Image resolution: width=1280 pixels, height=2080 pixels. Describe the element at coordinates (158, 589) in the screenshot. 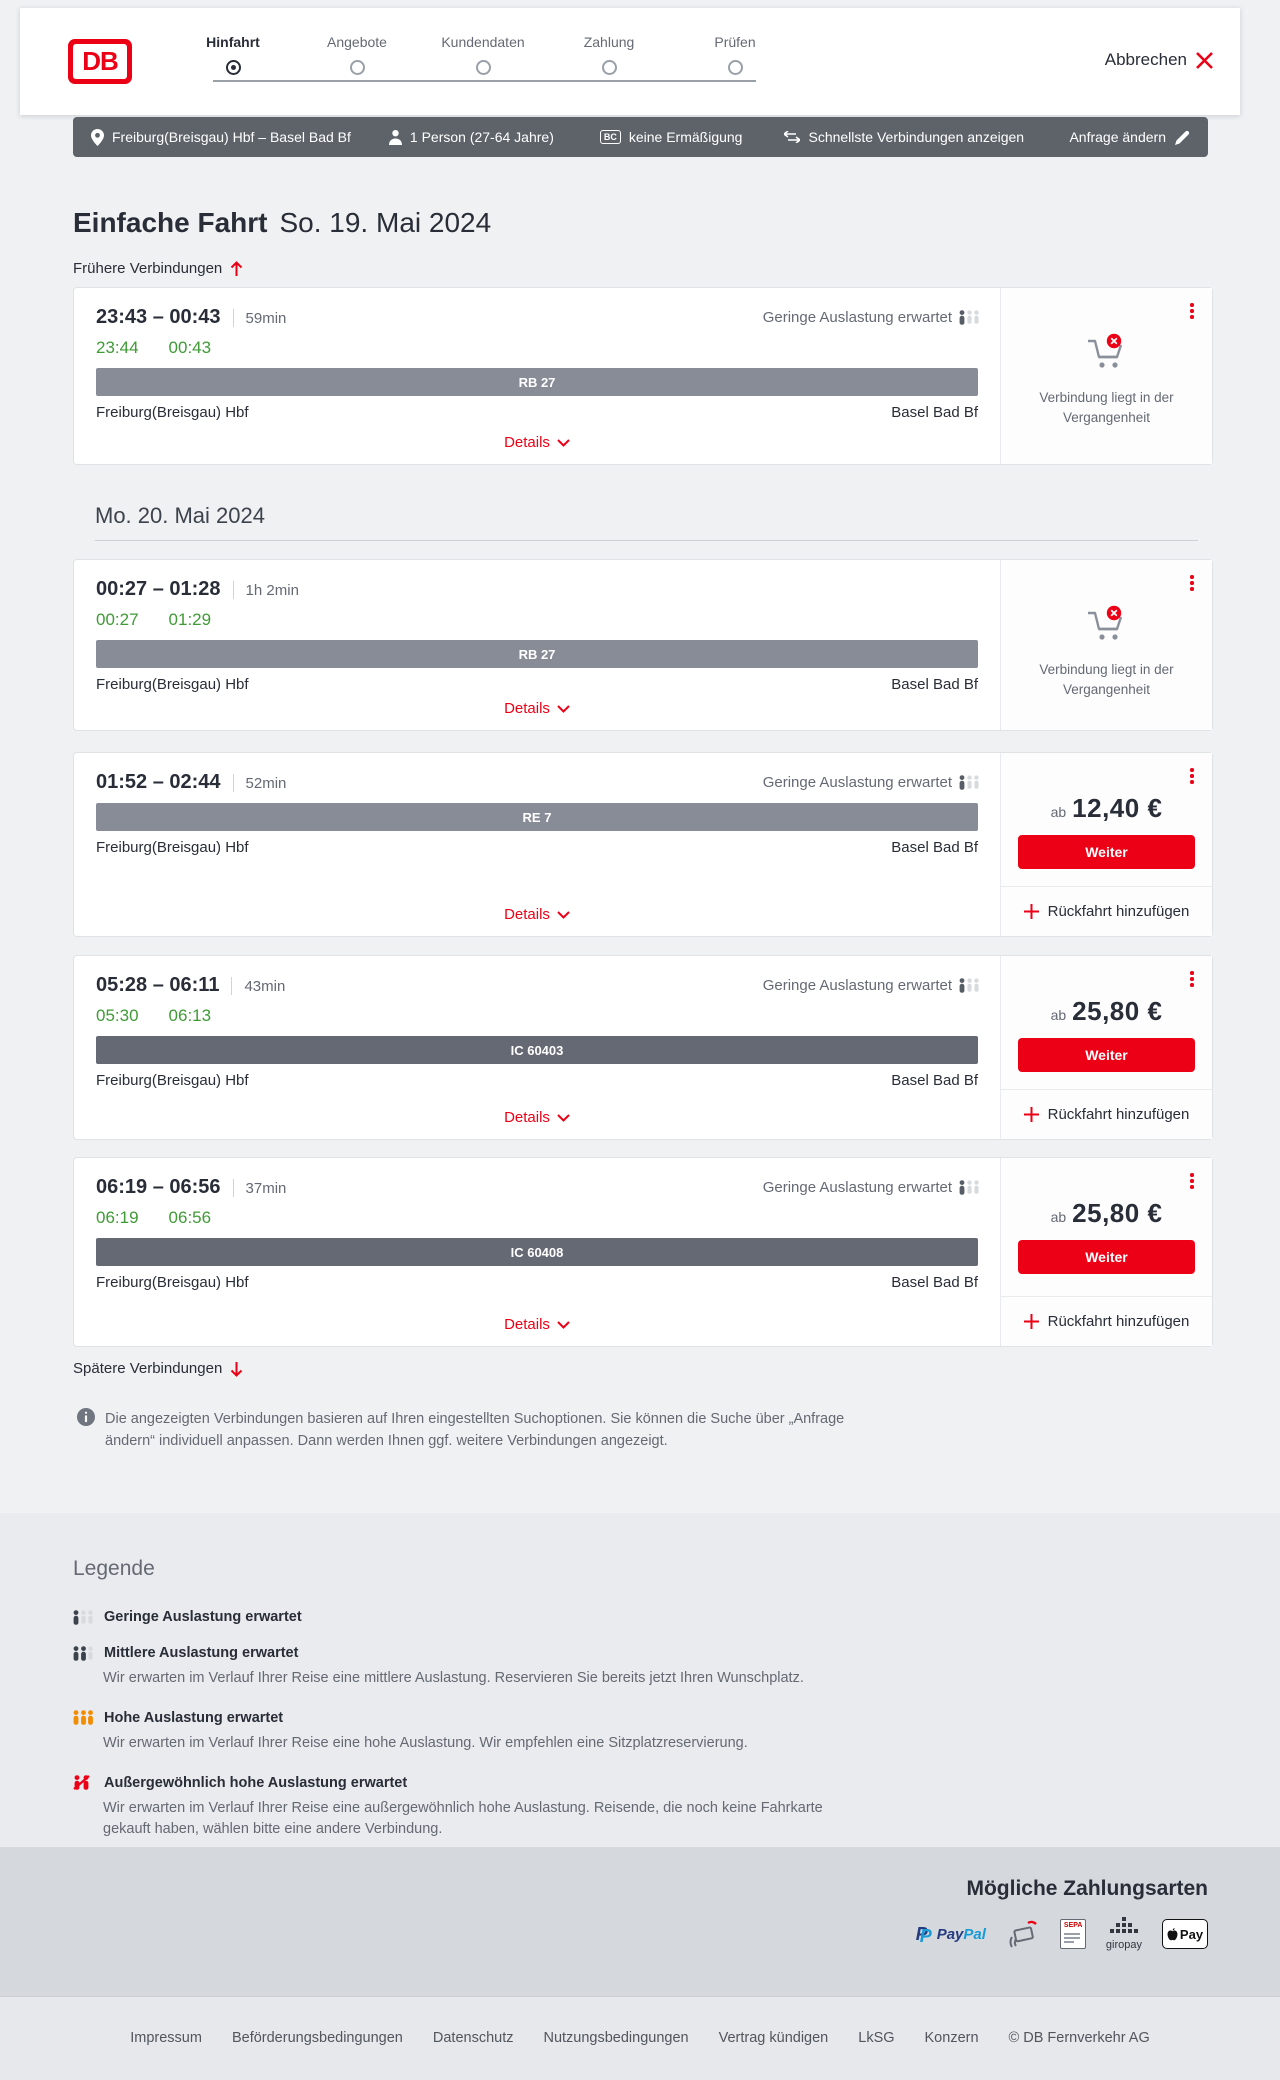

I see `connection-times: 00:27 – 01:28` at that location.